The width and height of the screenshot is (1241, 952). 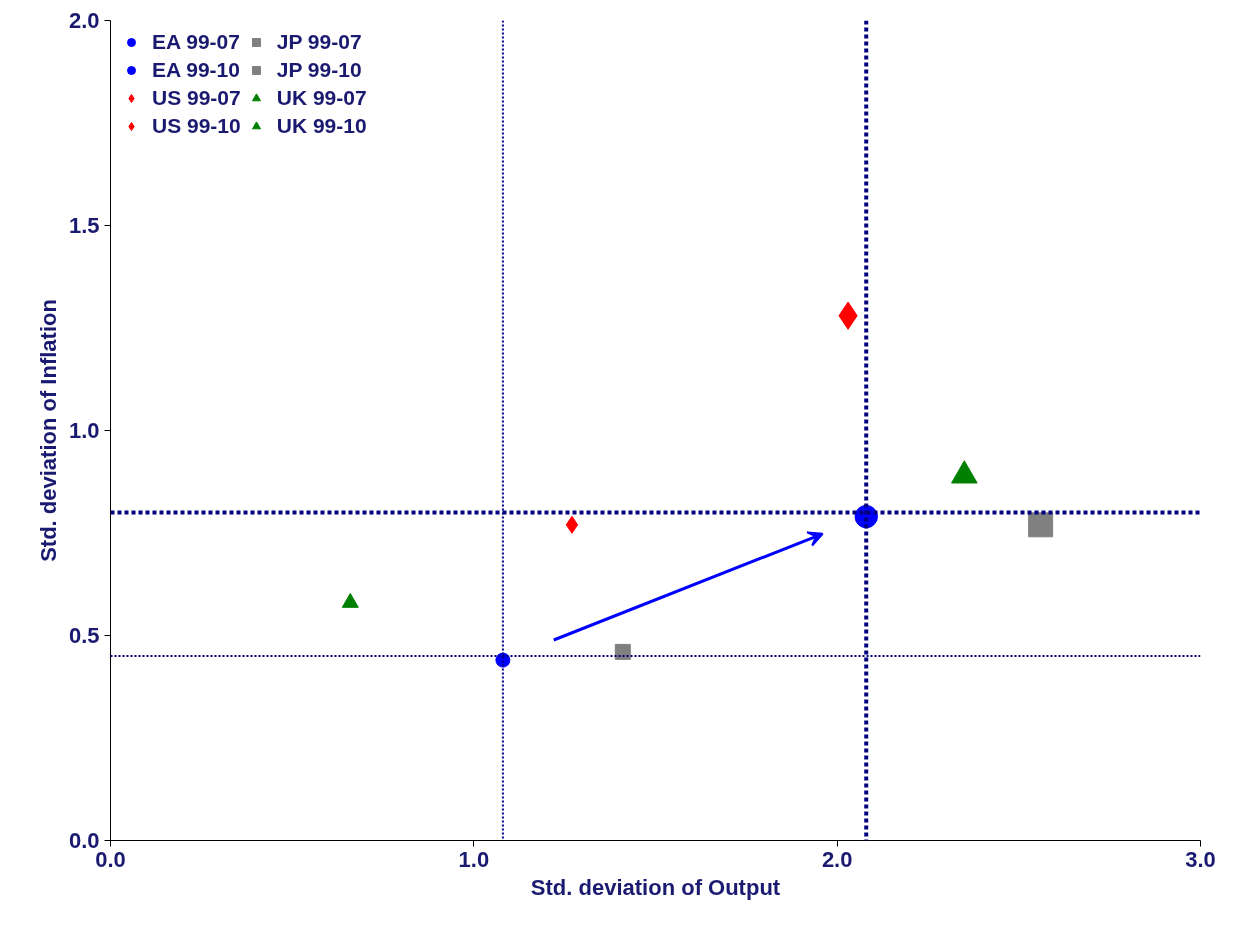 I want to click on legend-label: EA 99-10, so click(x=196, y=70).